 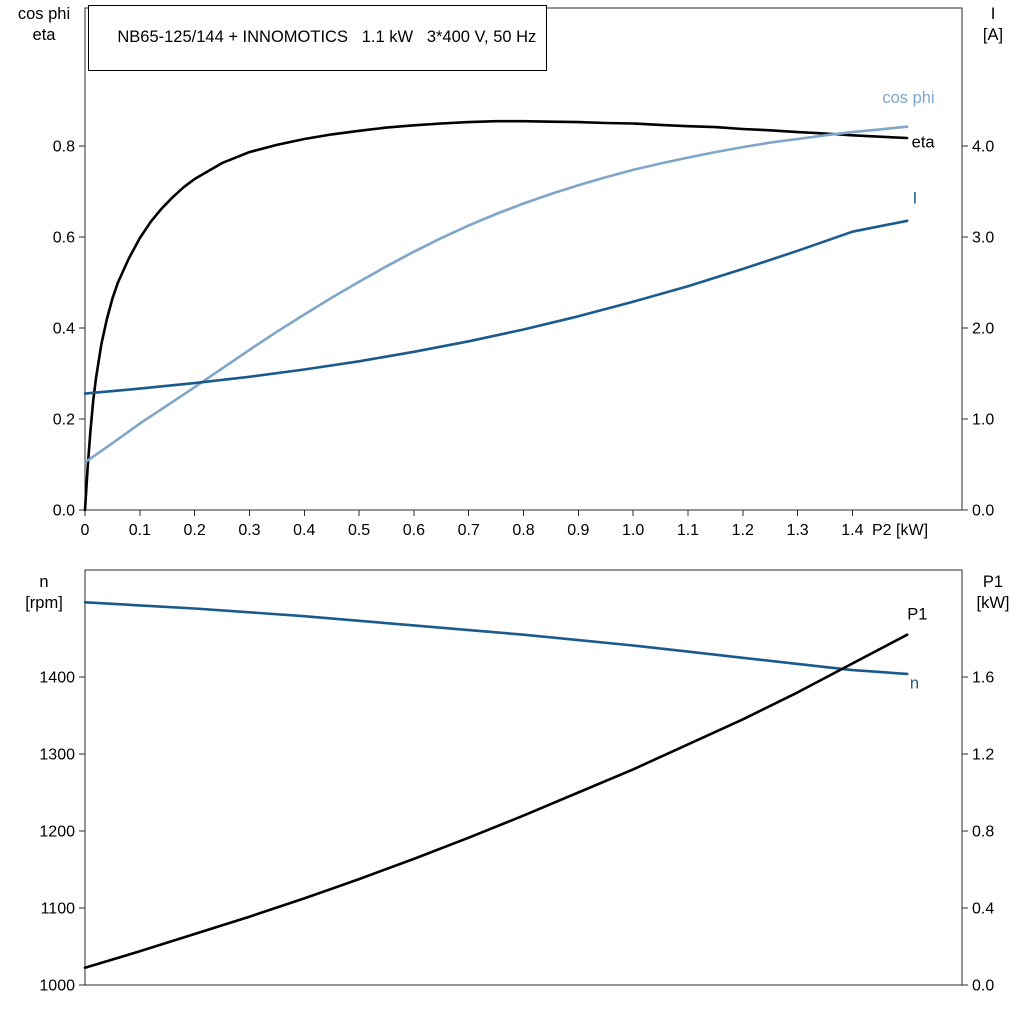 I want to click on top-left-axis-label: cos phi eta, so click(x=44, y=25).